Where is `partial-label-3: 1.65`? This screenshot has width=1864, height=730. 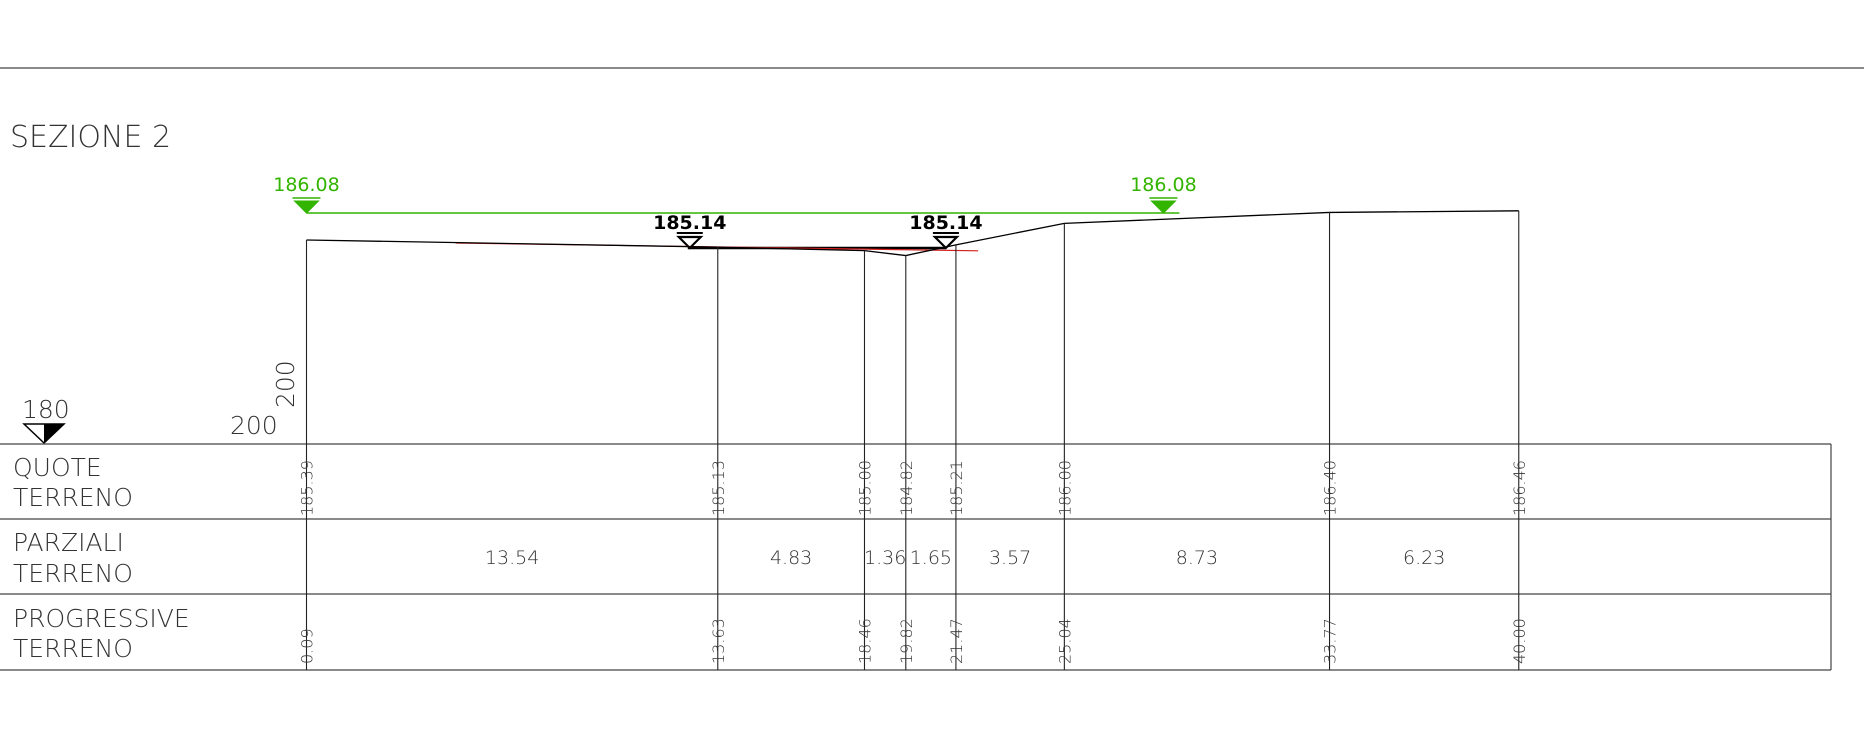 partial-label-3: 1.65 is located at coordinates (931, 558).